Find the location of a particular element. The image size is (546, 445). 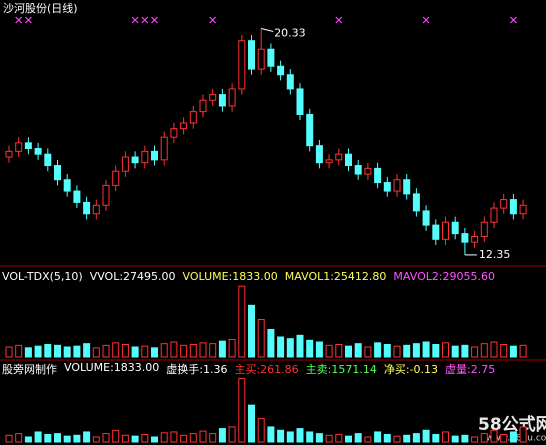

chart-title: 沙河股份(日线) is located at coordinates (40, 8).